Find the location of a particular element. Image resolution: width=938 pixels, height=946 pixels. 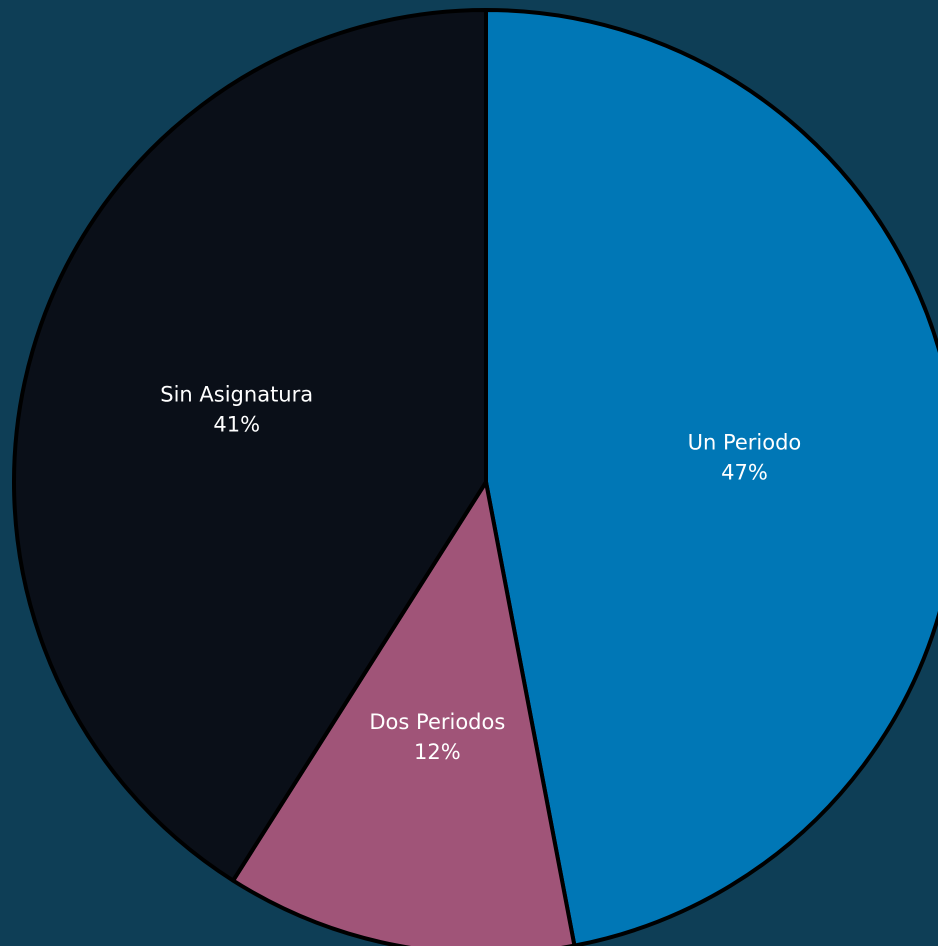

slice-label: Un Periodo is located at coordinates (745, 443).